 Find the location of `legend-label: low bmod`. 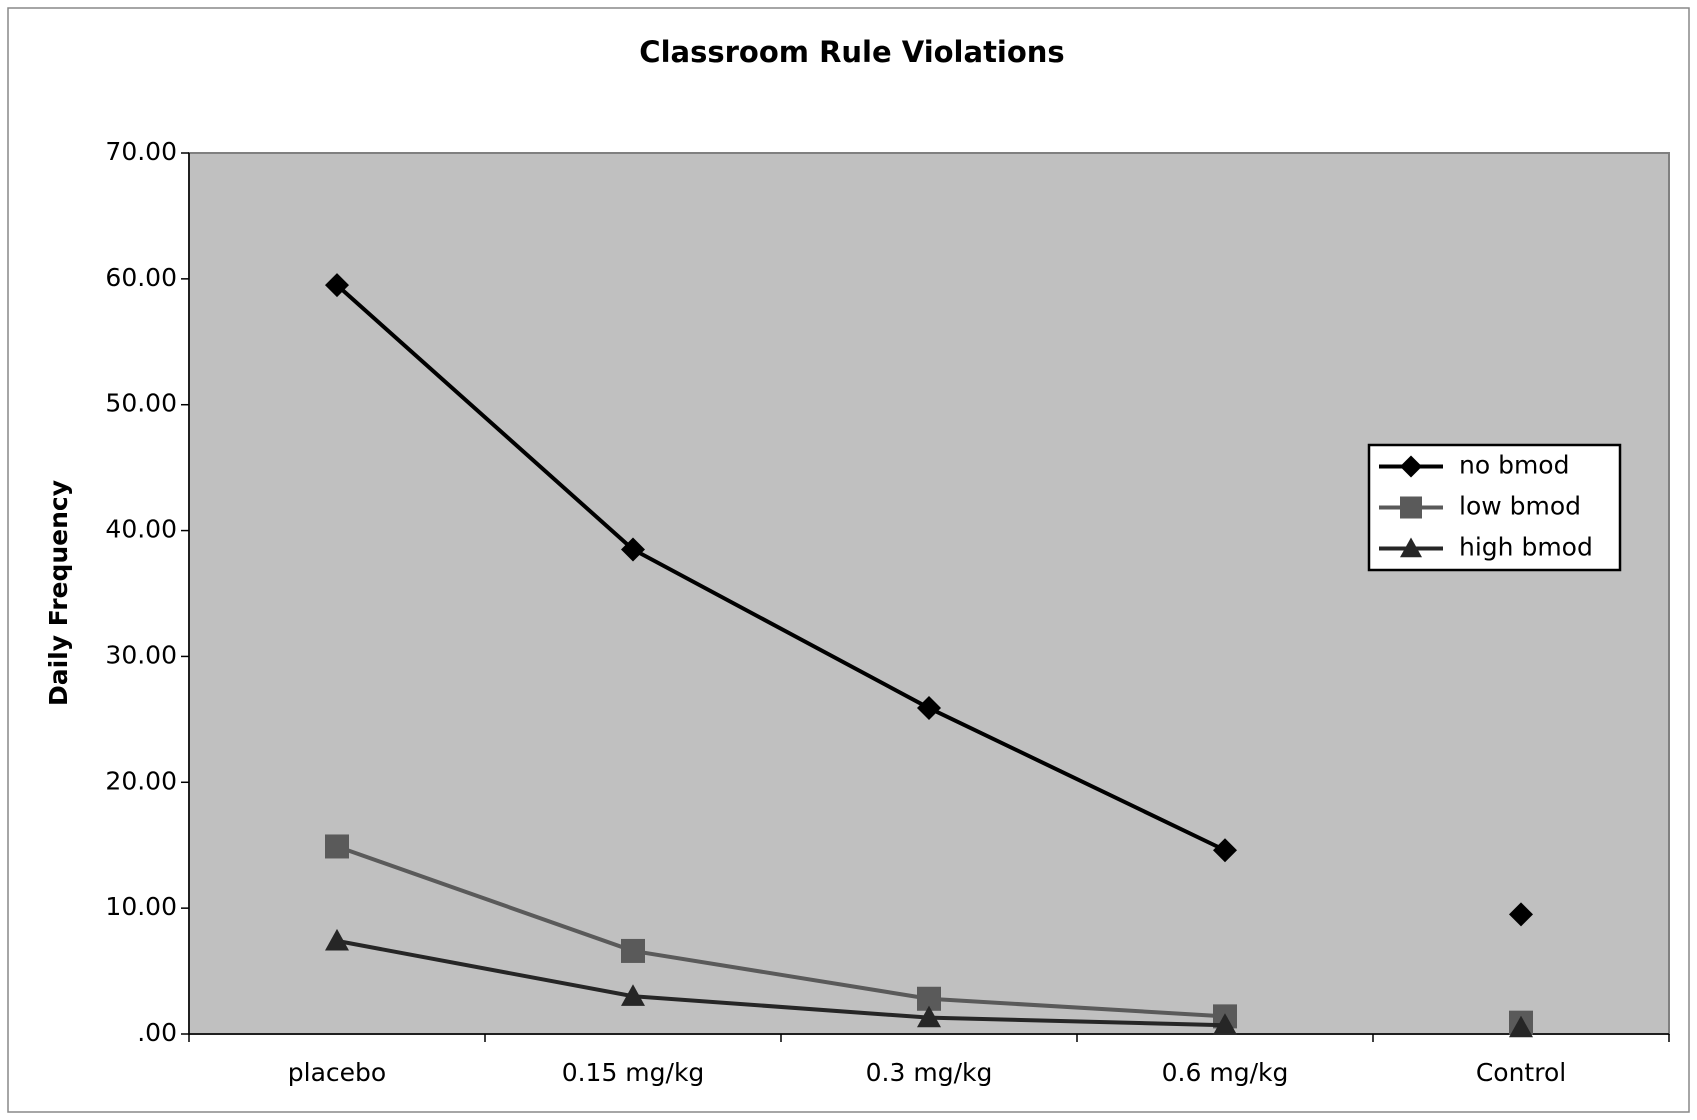

legend-label: low bmod is located at coordinates (1520, 506).